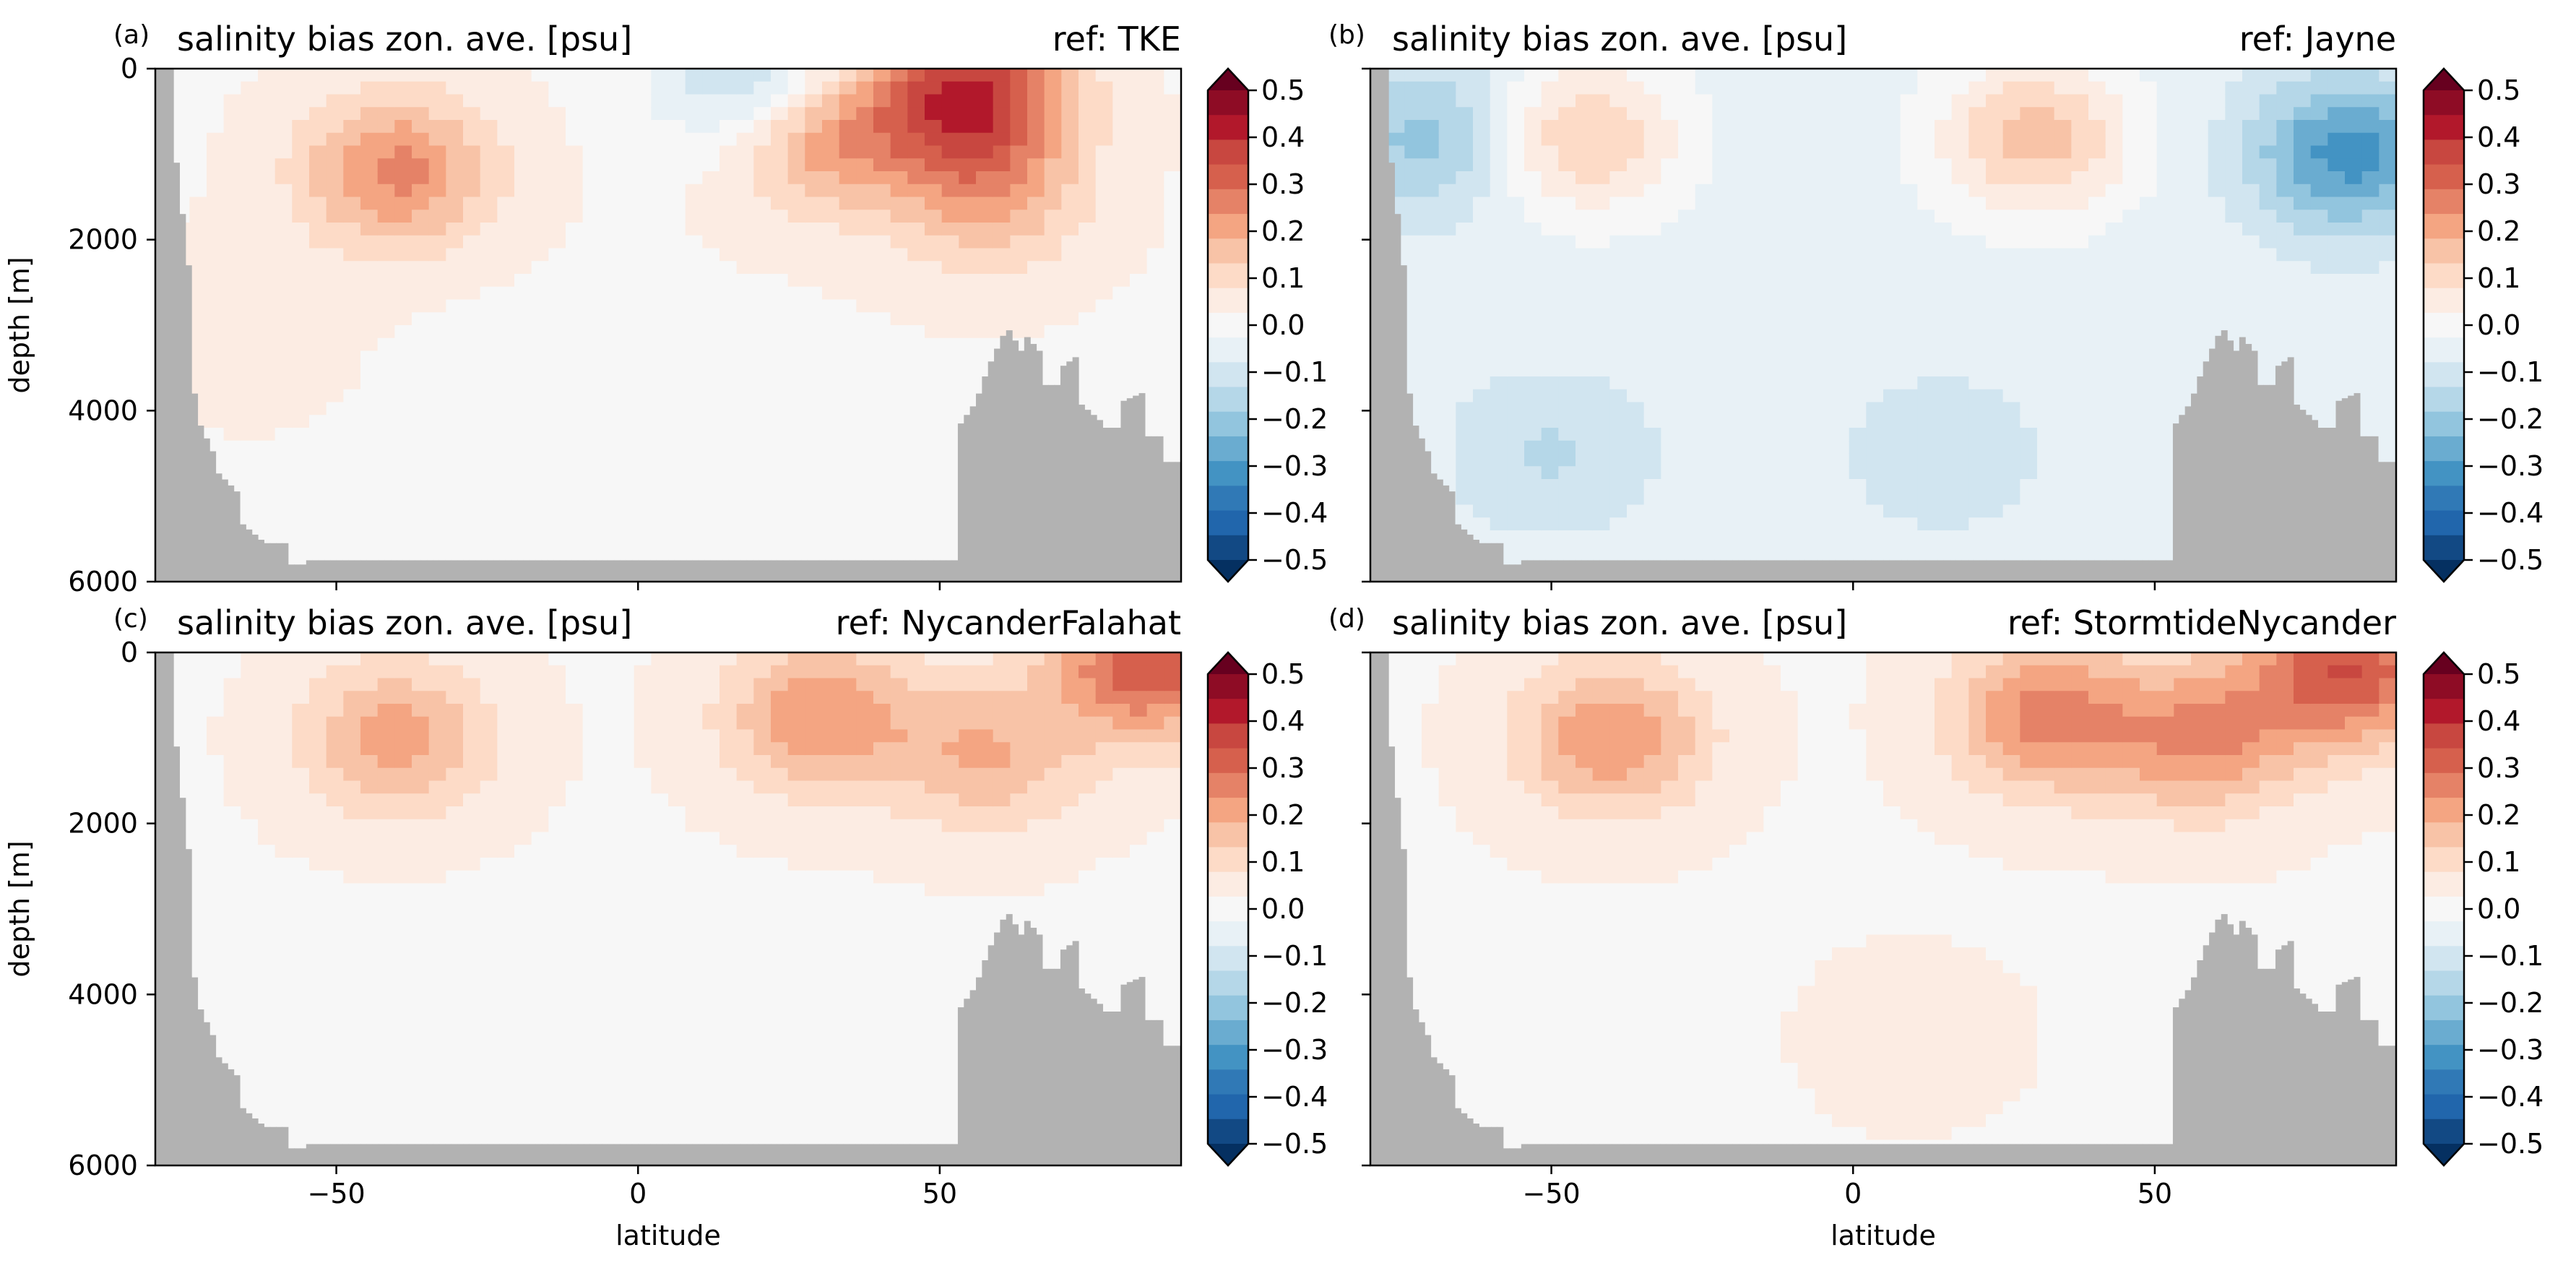  Describe the element at coordinates (132, 35) in the screenshot. I see `panel-label: (a)` at that location.